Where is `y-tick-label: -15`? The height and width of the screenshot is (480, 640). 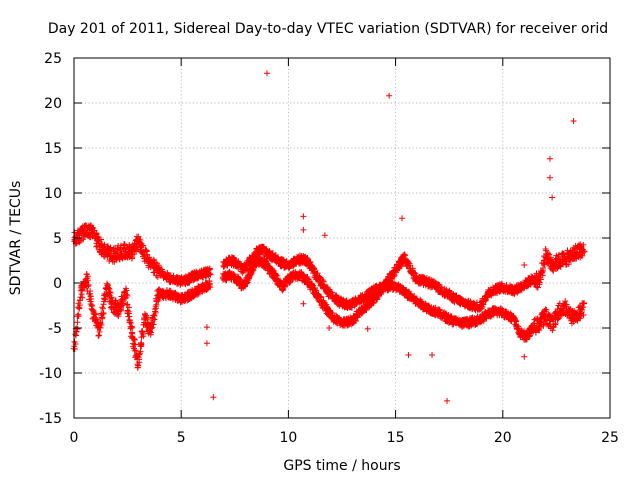
y-tick-label: -15 is located at coordinates (50, 419).